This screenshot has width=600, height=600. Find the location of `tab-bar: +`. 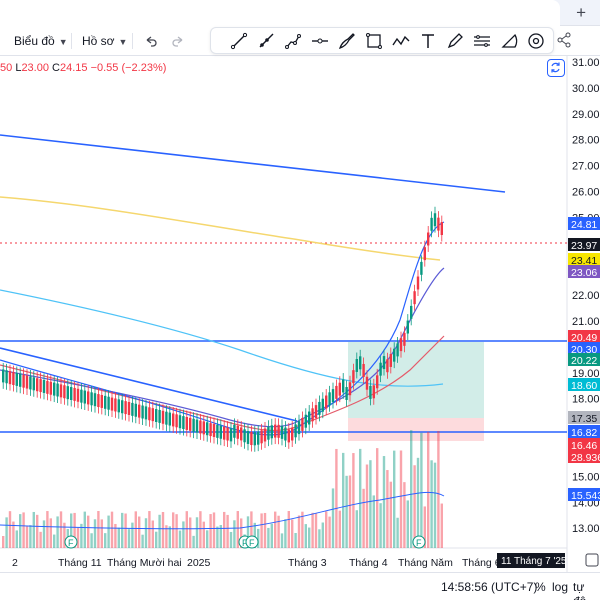

tab-bar: + is located at coordinates (300, 13).